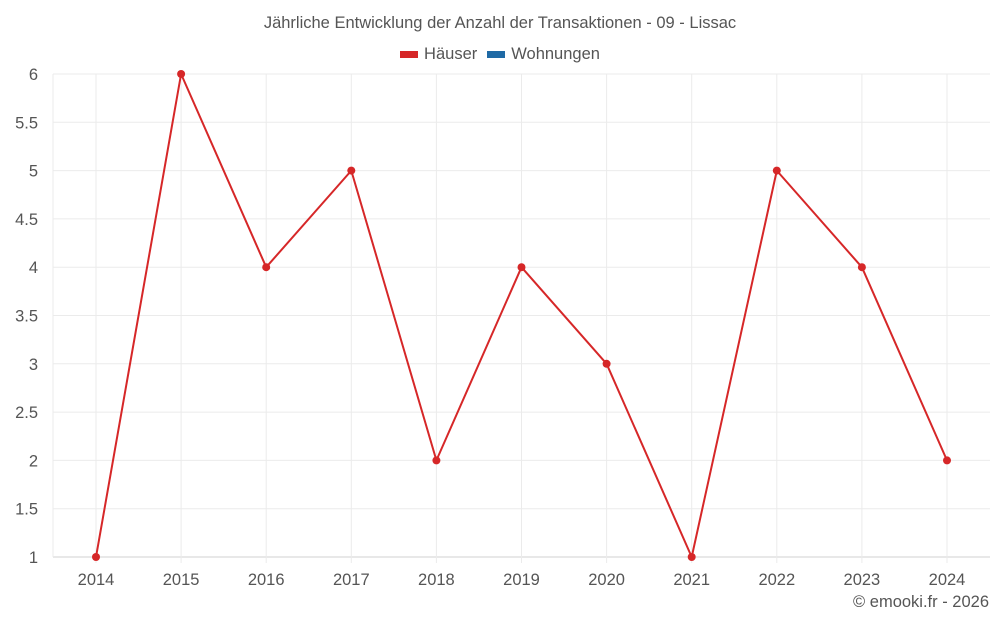 The image size is (1000, 625). I want to click on legend-label-wohnungen: Wohnungen, so click(555, 54).